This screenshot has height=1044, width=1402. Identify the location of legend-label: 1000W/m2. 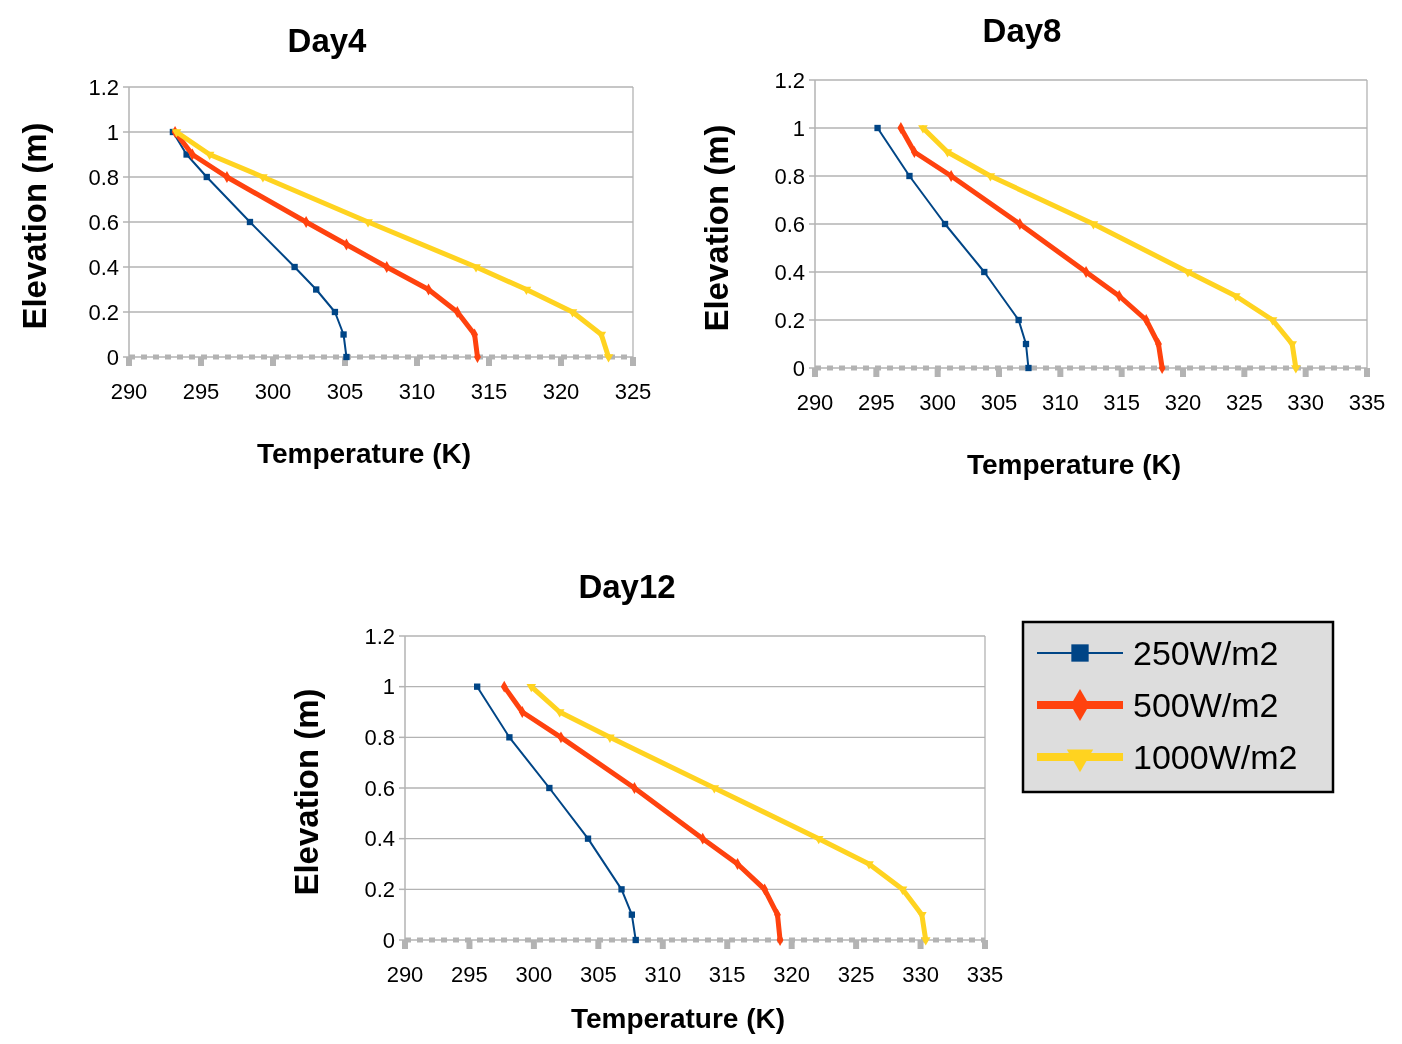
(1215, 756).